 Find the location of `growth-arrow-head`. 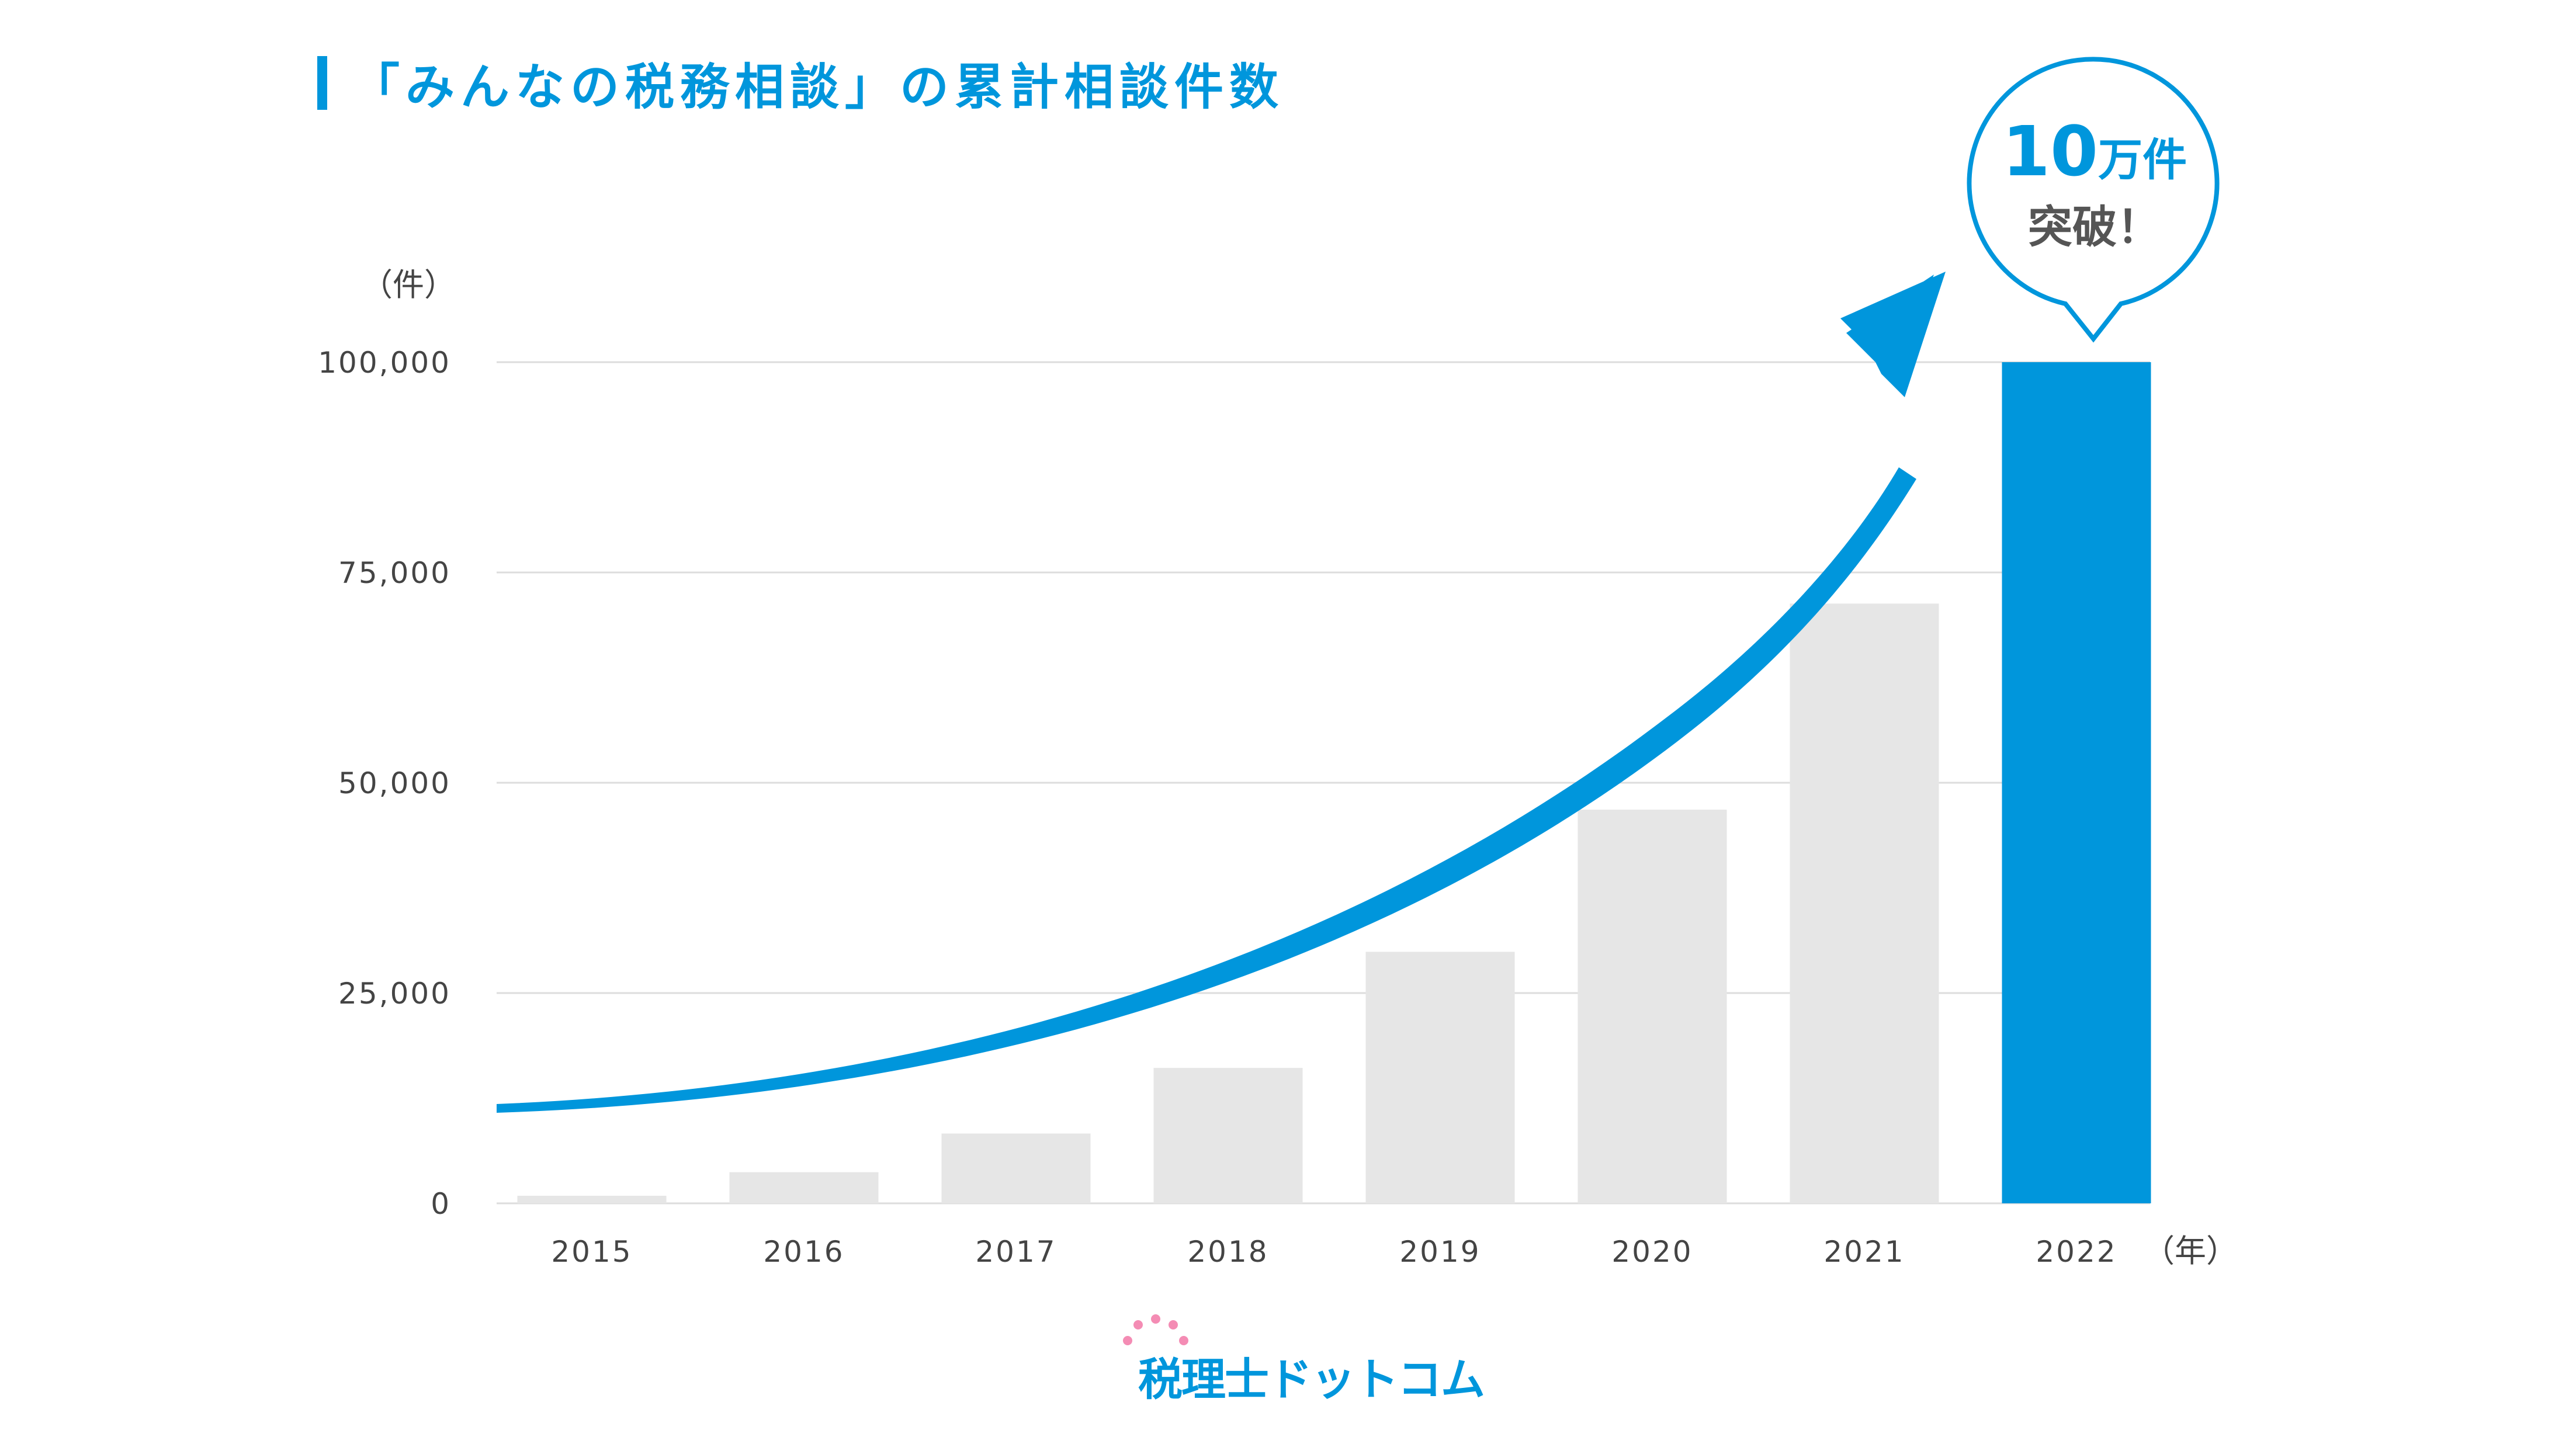

growth-arrow-head is located at coordinates (1893, 335).